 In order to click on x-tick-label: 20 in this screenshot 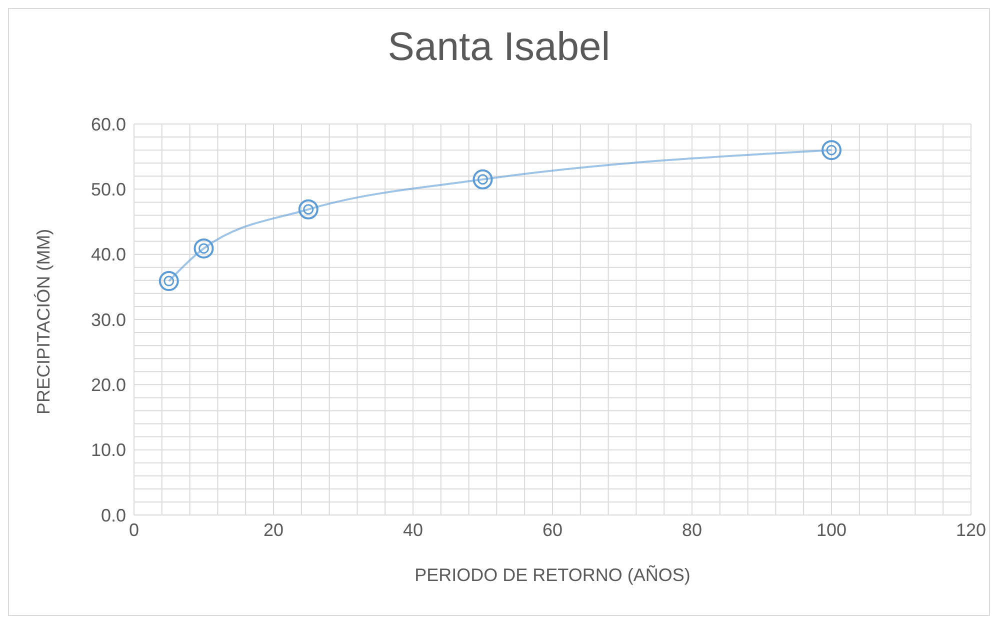, I will do `click(273, 530)`.